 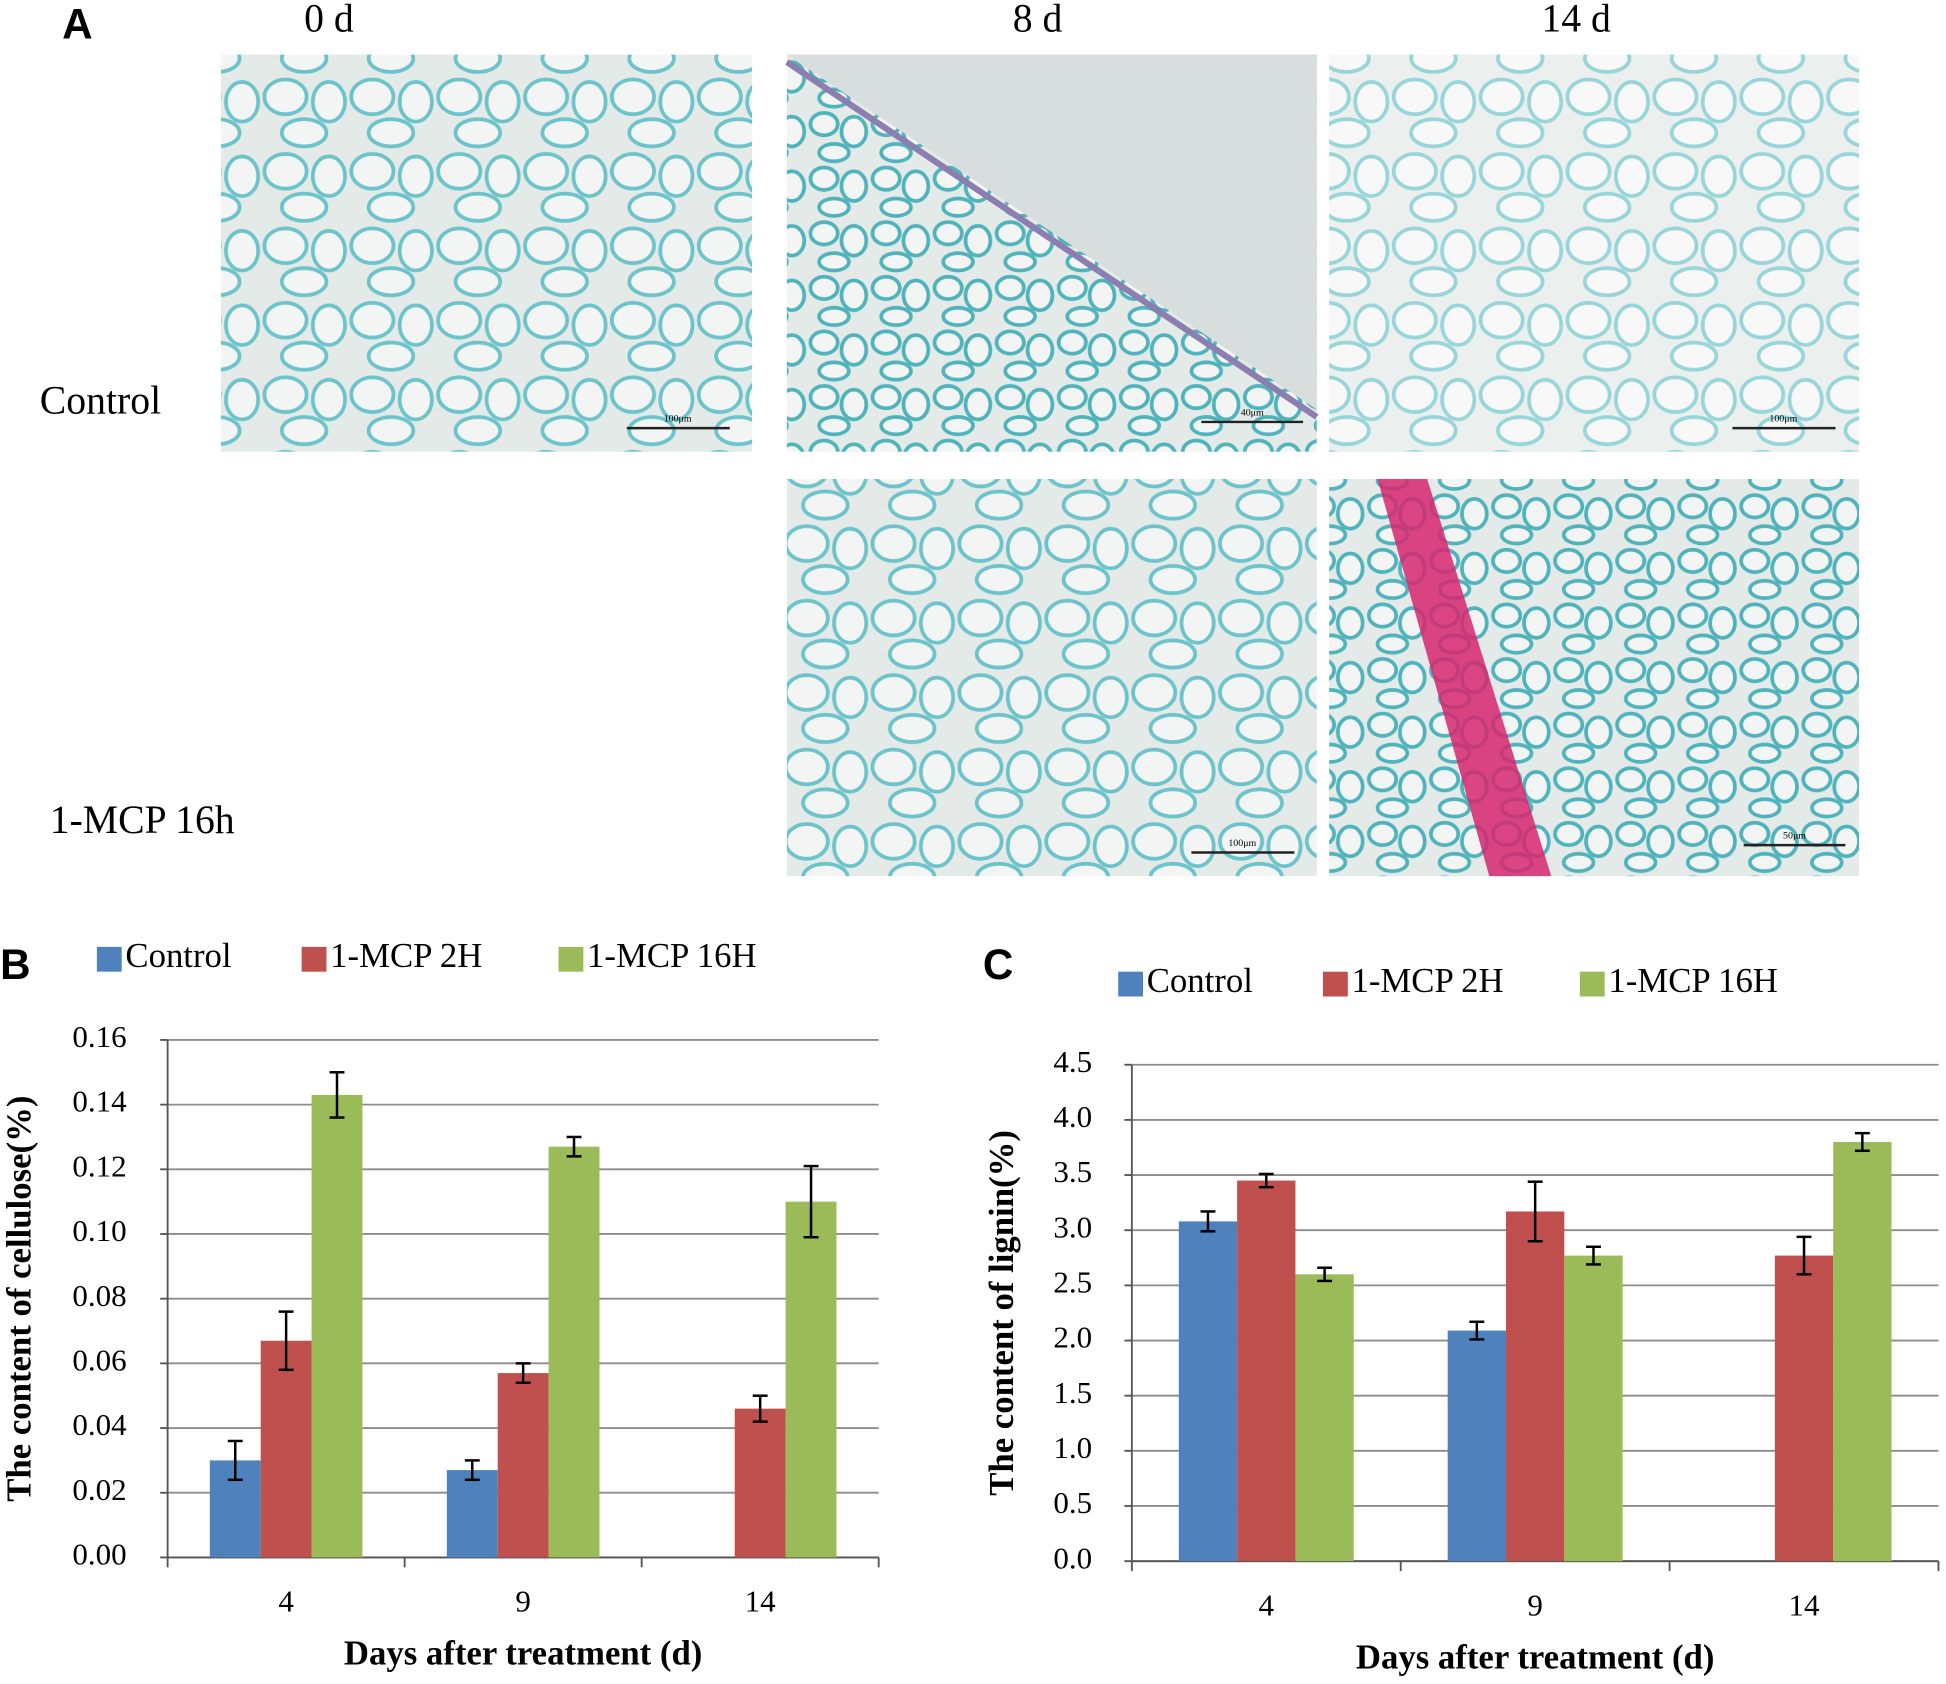 What do you see at coordinates (99, 1489) in the screenshot?
I see `y-tick-label: 0.02` at bounding box center [99, 1489].